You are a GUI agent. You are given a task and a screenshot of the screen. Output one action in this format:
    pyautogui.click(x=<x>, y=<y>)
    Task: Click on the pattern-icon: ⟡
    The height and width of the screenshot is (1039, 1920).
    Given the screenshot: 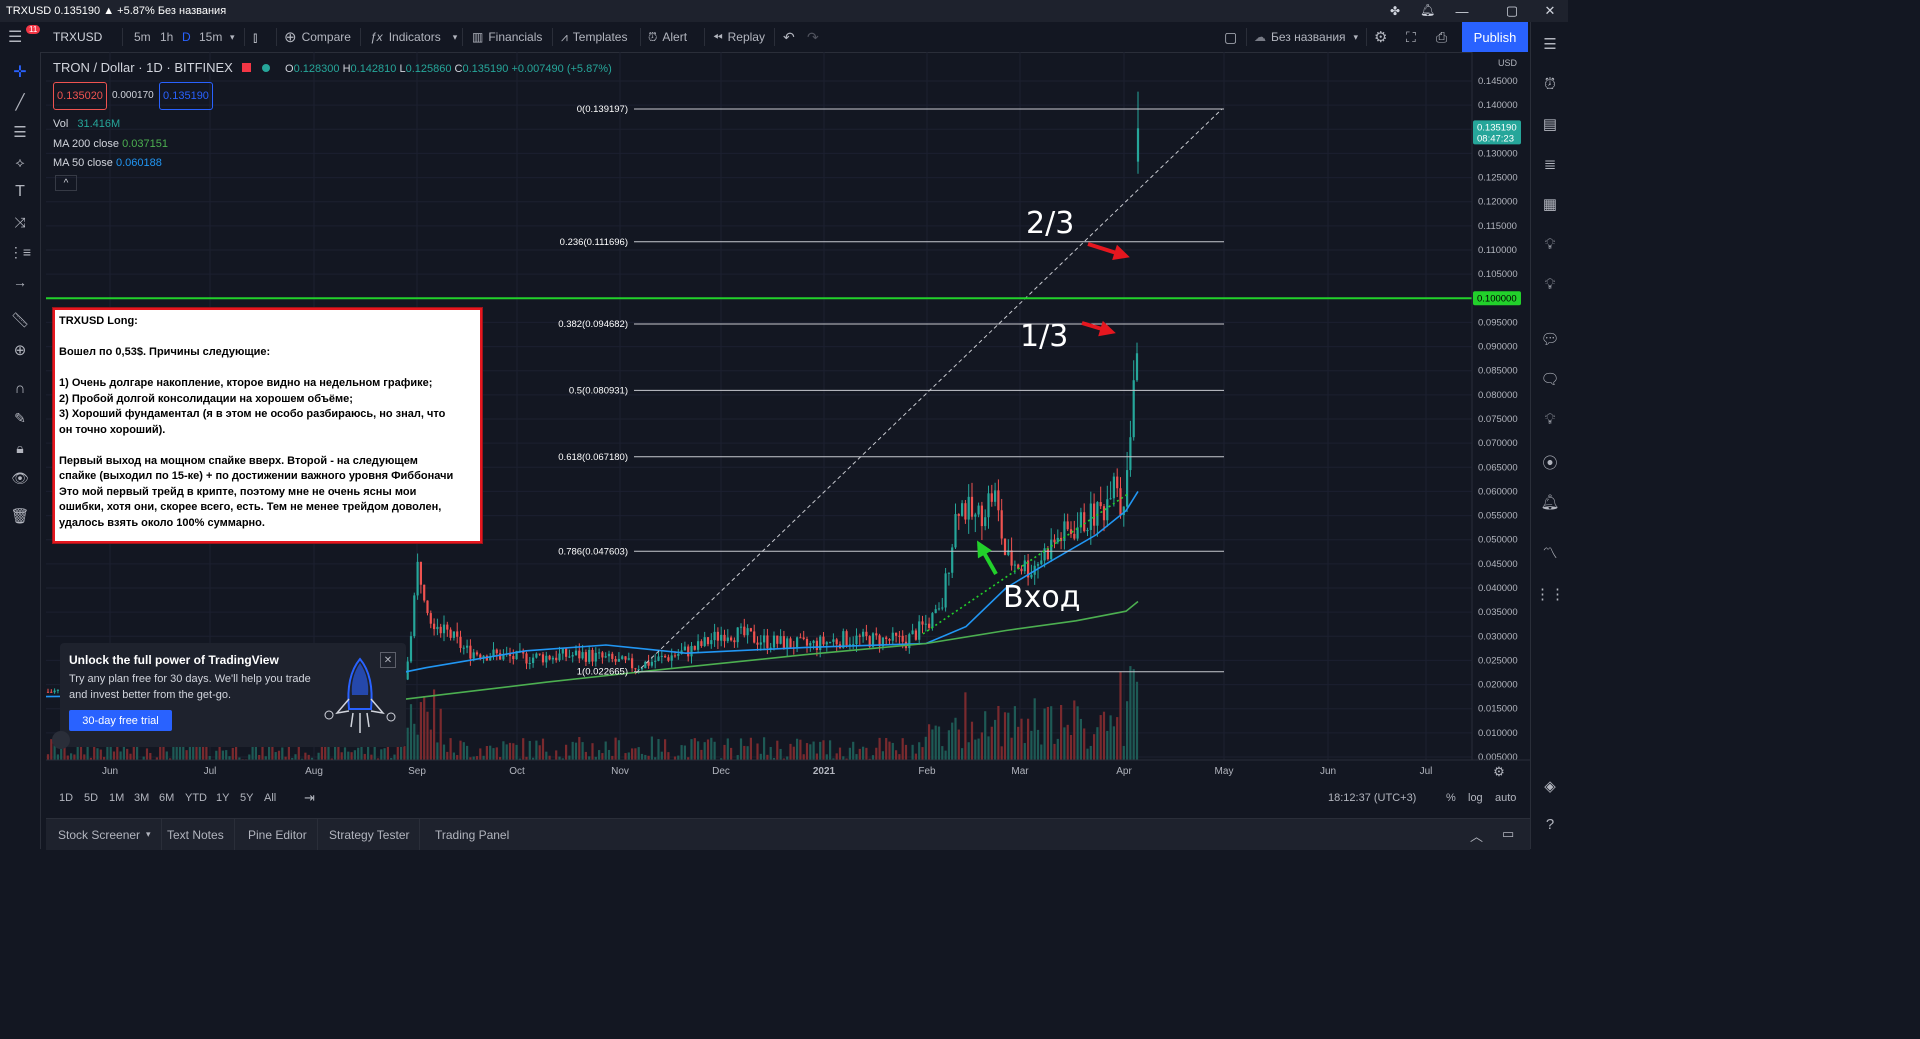 What is the action you would take?
    pyautogui.click(x=20, y=161)
    